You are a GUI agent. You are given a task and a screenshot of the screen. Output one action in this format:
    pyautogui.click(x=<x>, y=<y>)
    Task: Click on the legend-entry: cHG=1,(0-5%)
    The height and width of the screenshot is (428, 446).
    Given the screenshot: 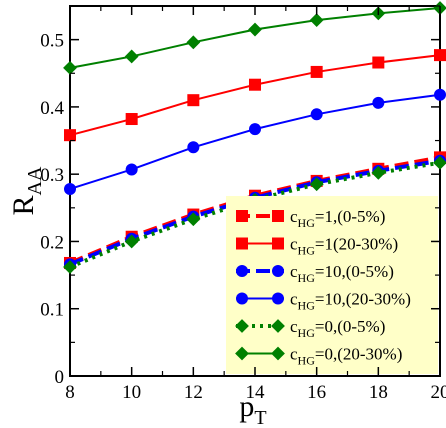 What is the action you would take?
    pyautogui.click(x=310, y=218)
    